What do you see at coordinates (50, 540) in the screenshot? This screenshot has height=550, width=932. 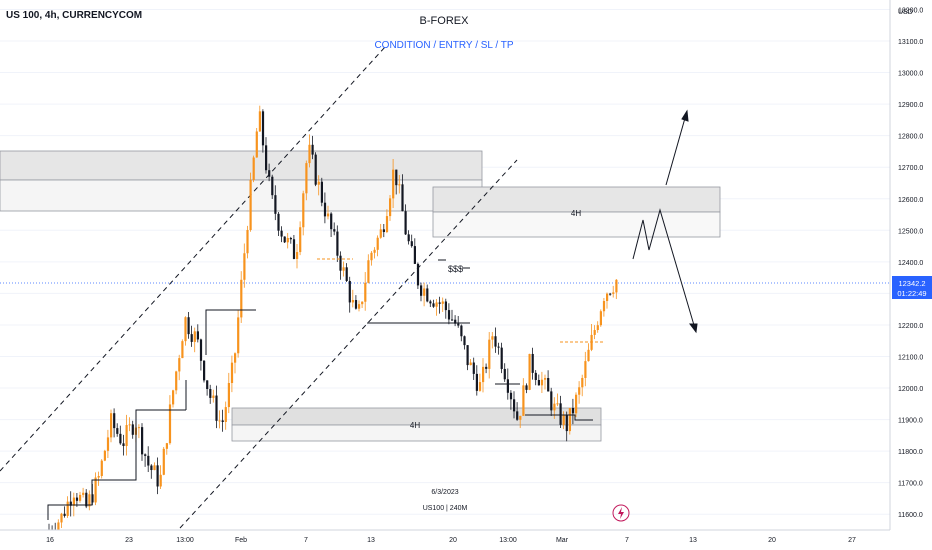 I see `time-tick-label: 16` at bounding box center [50, 540].